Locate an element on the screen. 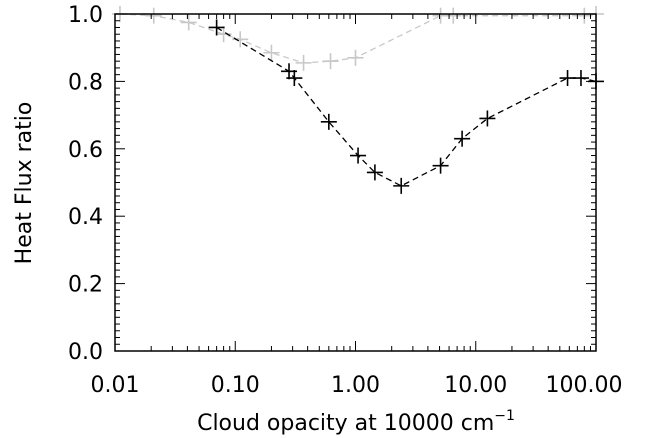  series-line is located at coordinates (358, 38).